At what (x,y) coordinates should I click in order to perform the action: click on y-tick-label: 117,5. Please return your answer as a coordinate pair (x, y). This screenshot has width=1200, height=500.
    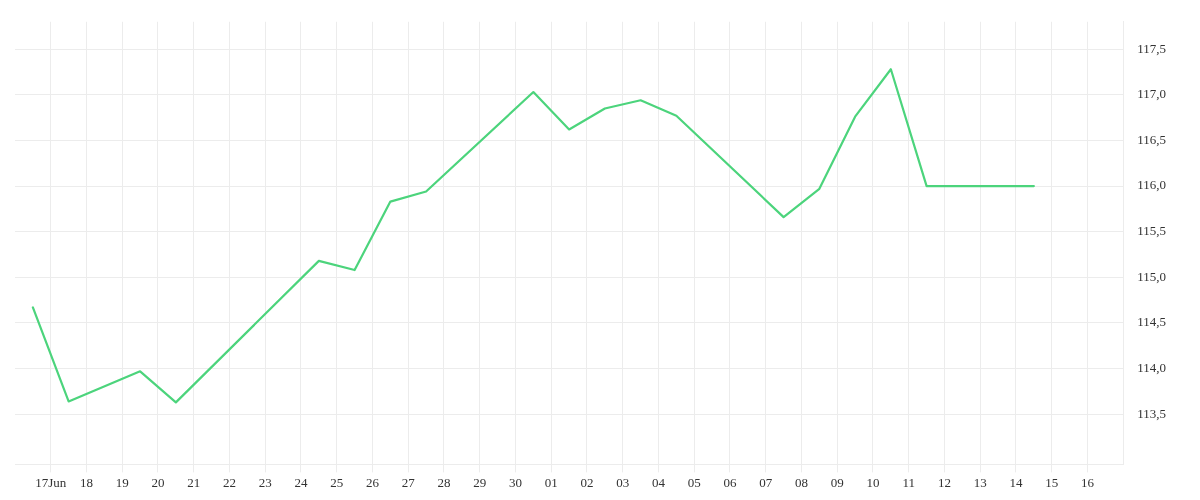
    Looking at the image, I should click on (1152, 48).